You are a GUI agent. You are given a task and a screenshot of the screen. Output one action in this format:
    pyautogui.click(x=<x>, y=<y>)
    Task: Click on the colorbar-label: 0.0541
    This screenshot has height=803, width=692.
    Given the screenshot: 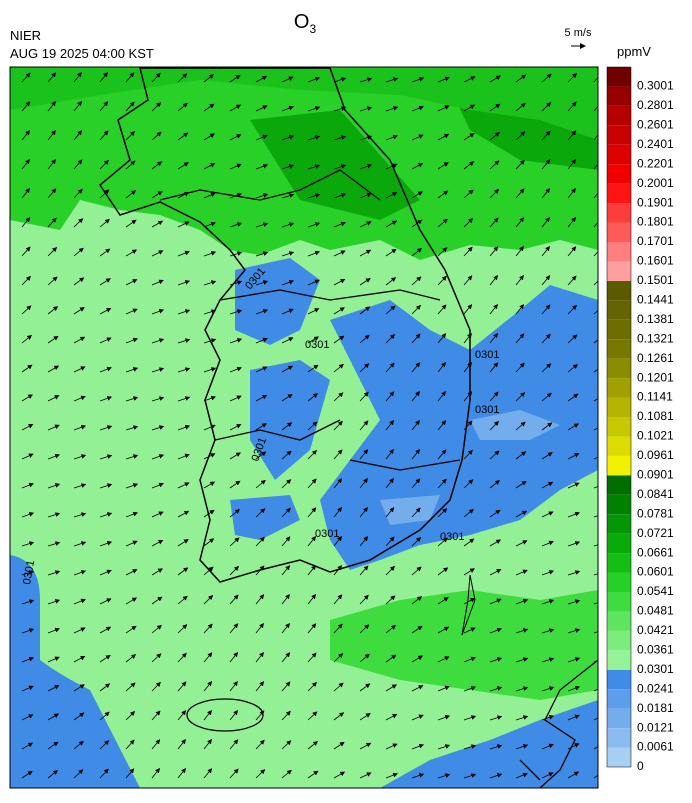 What is the action you would take?
    pyautogui.click(x=655, y=591)
    